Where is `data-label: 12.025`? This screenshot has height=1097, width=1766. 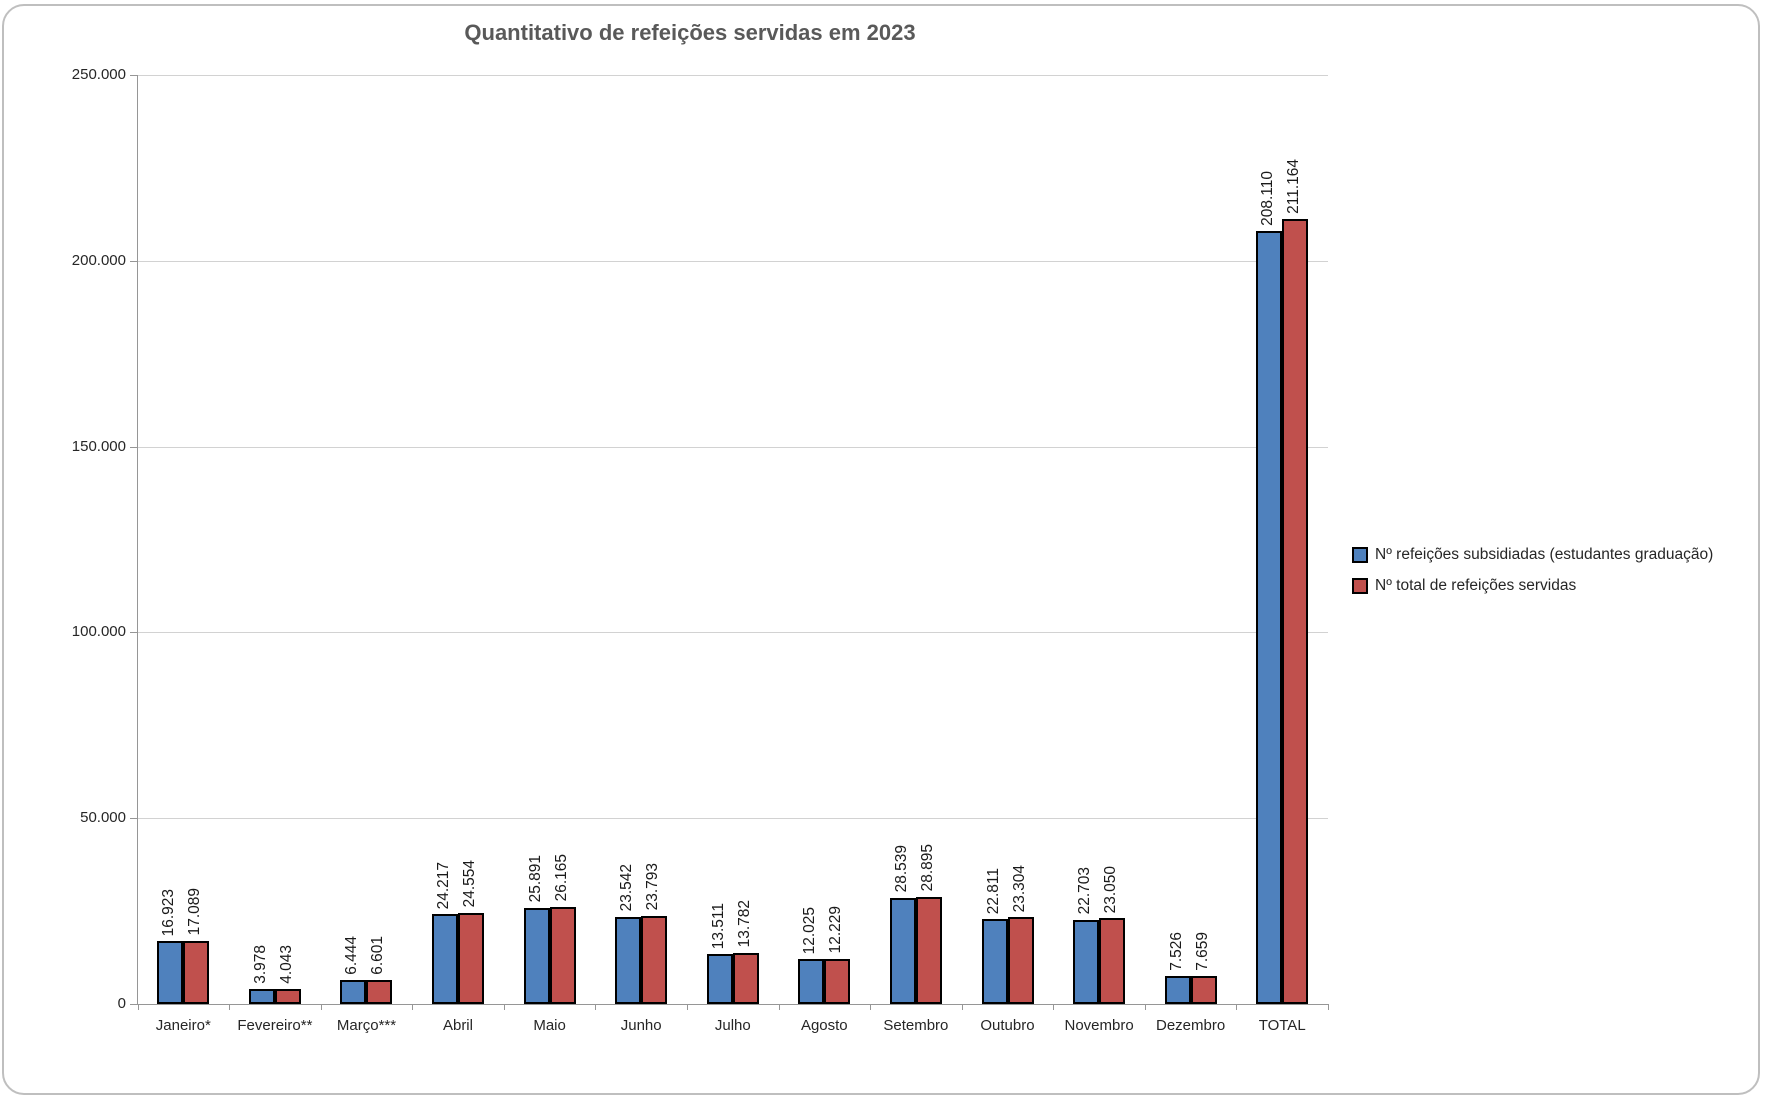 data-label: 12.025 is located at coordinates (810, 930).